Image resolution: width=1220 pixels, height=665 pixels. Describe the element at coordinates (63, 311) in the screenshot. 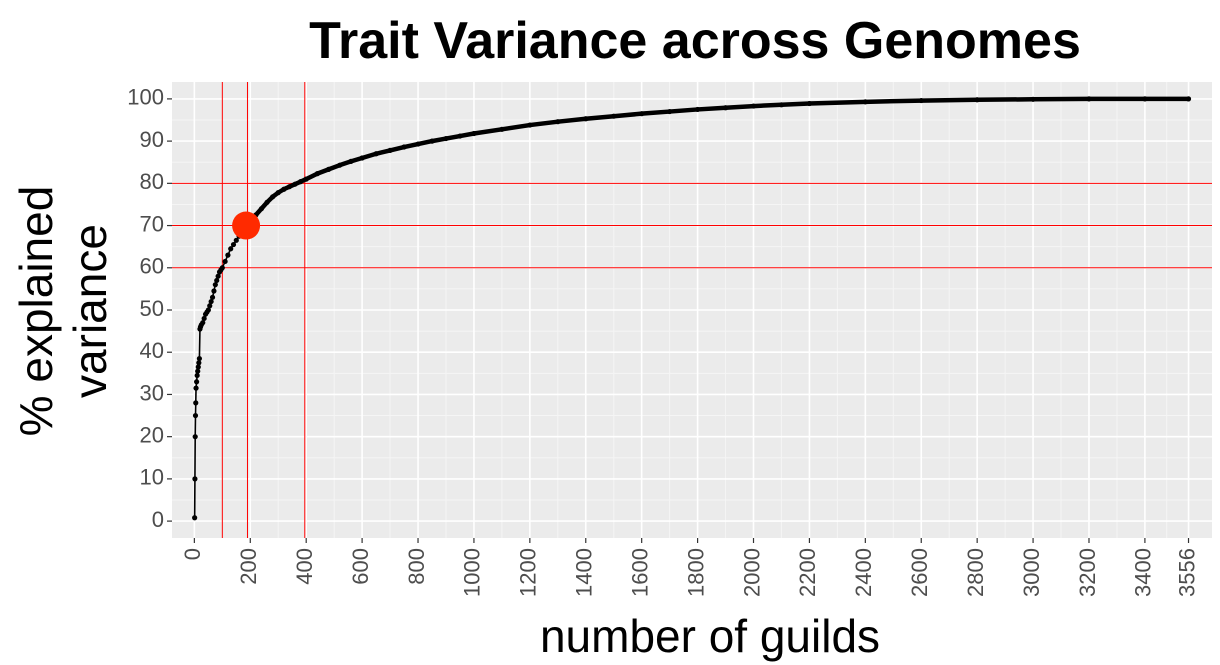

I see `y-axis-title: % explained variance` at that location.